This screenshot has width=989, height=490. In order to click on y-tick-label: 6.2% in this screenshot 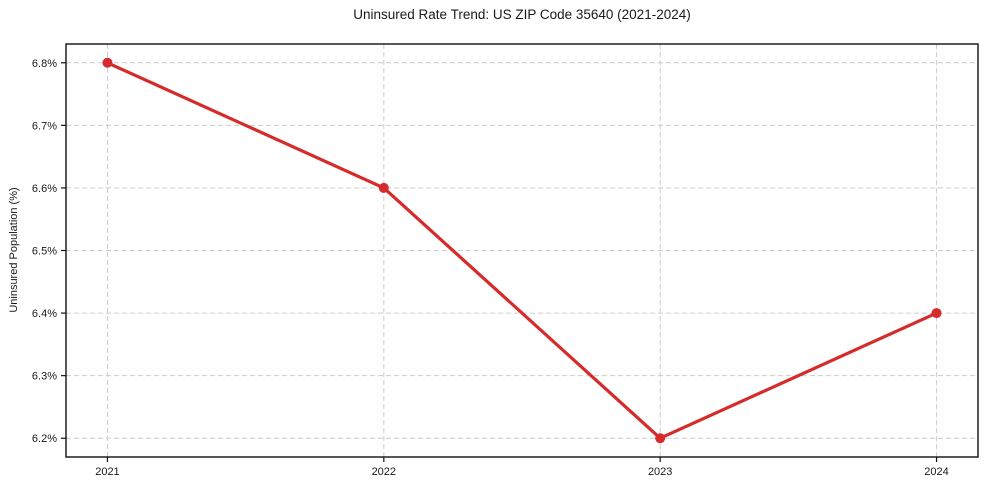, I will do `click(44, 439)`.